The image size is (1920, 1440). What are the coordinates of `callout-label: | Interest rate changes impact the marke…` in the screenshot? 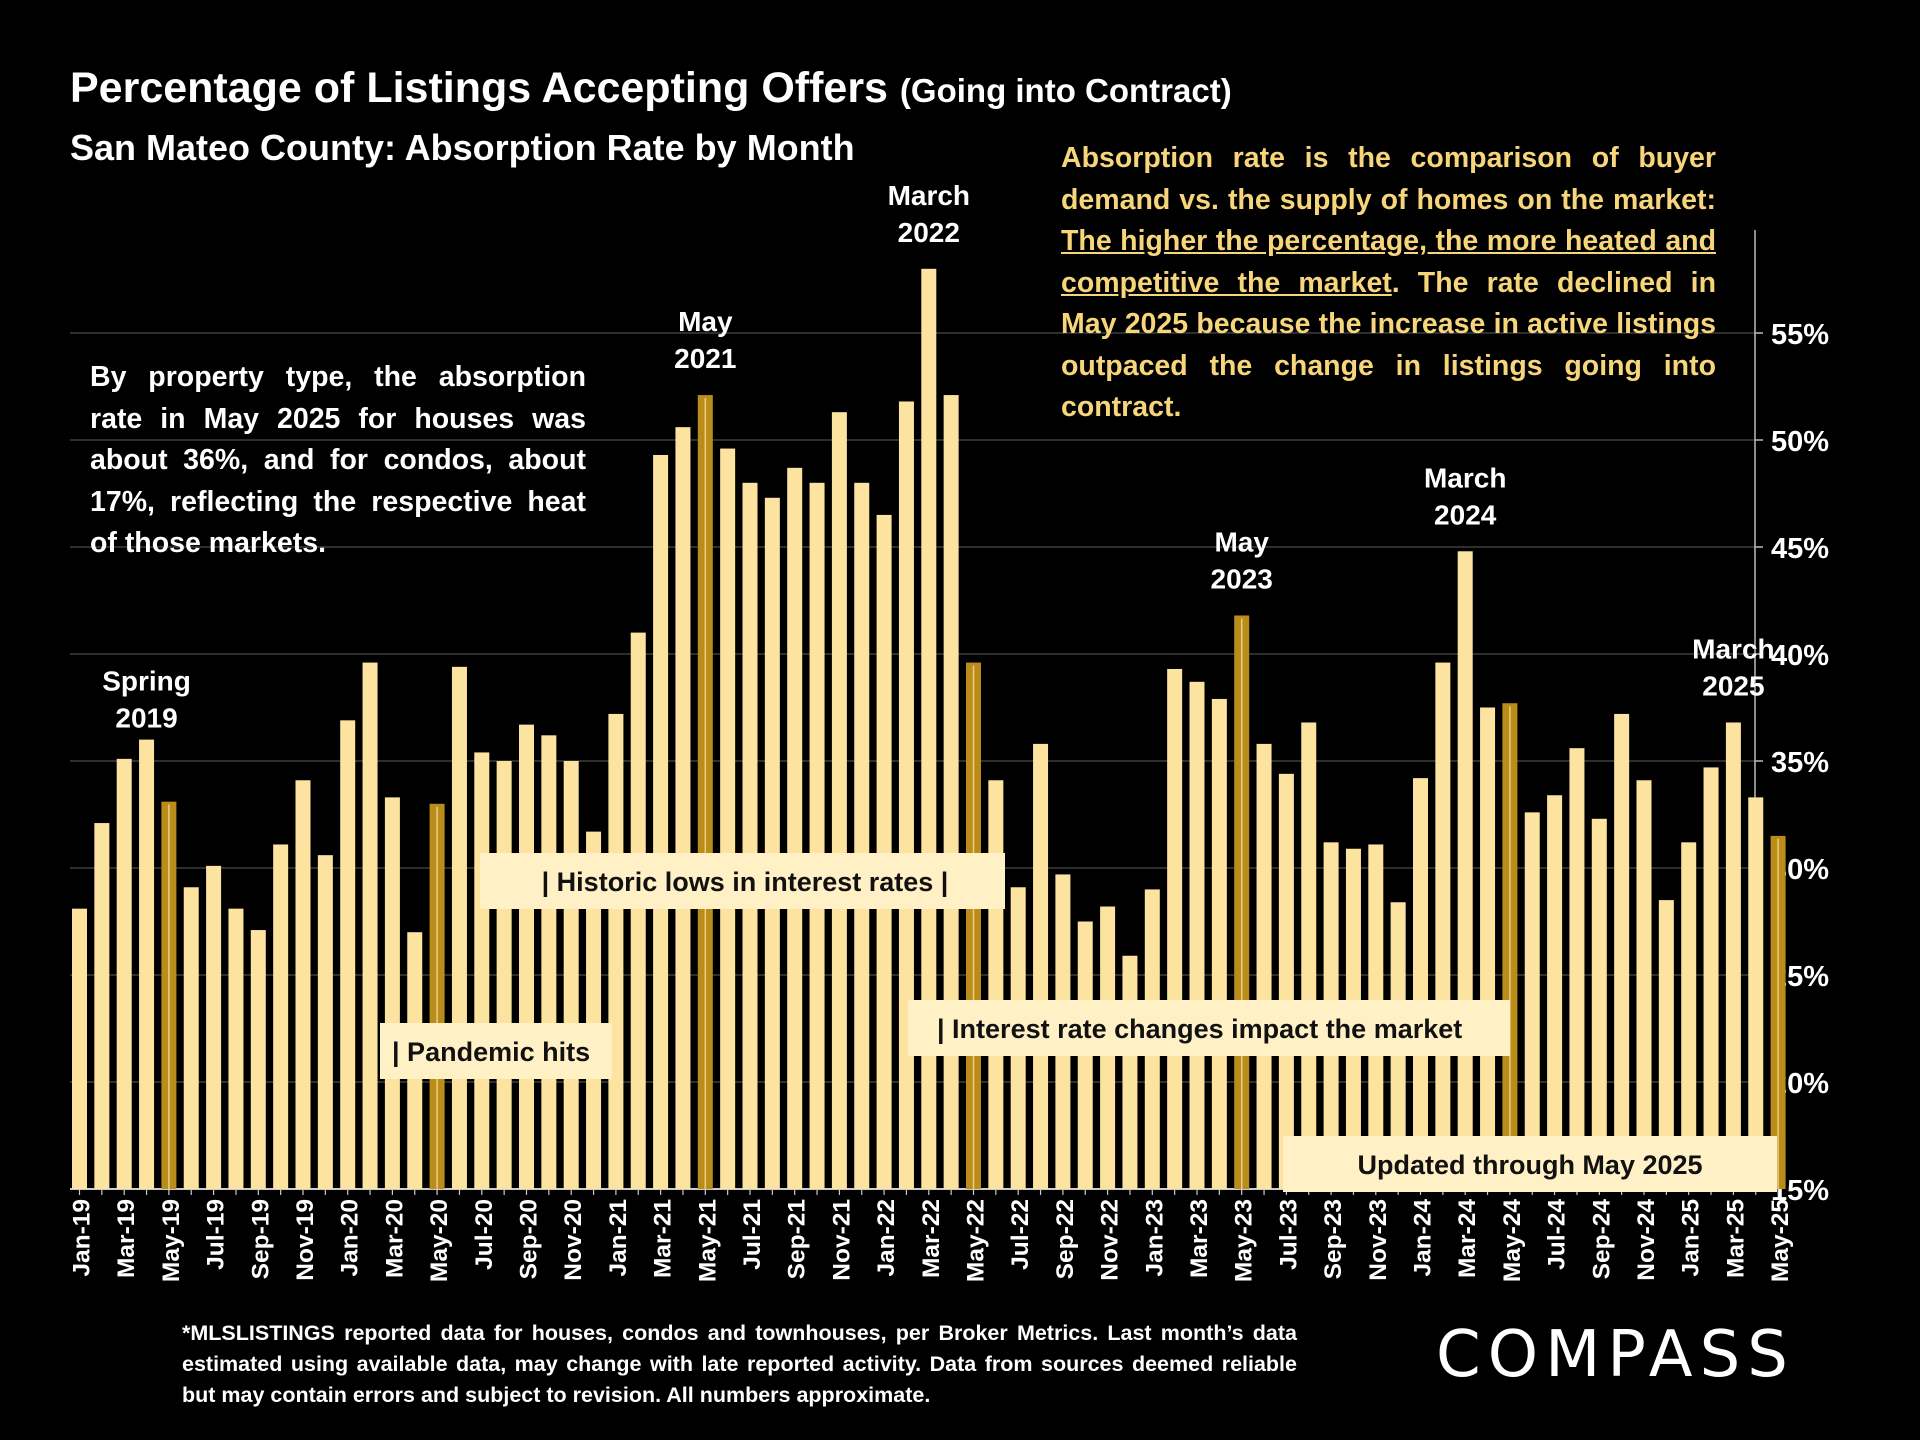 It's located at (1199, 1029).